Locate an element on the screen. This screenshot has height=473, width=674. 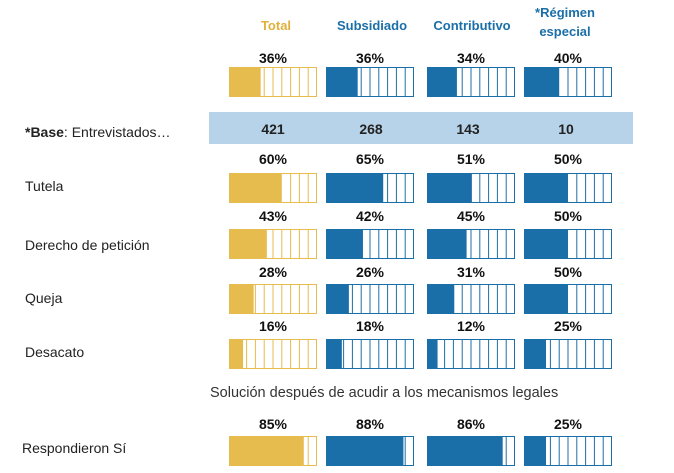
bar-label-total-row3: 28% is located at coordinates (273, 272).